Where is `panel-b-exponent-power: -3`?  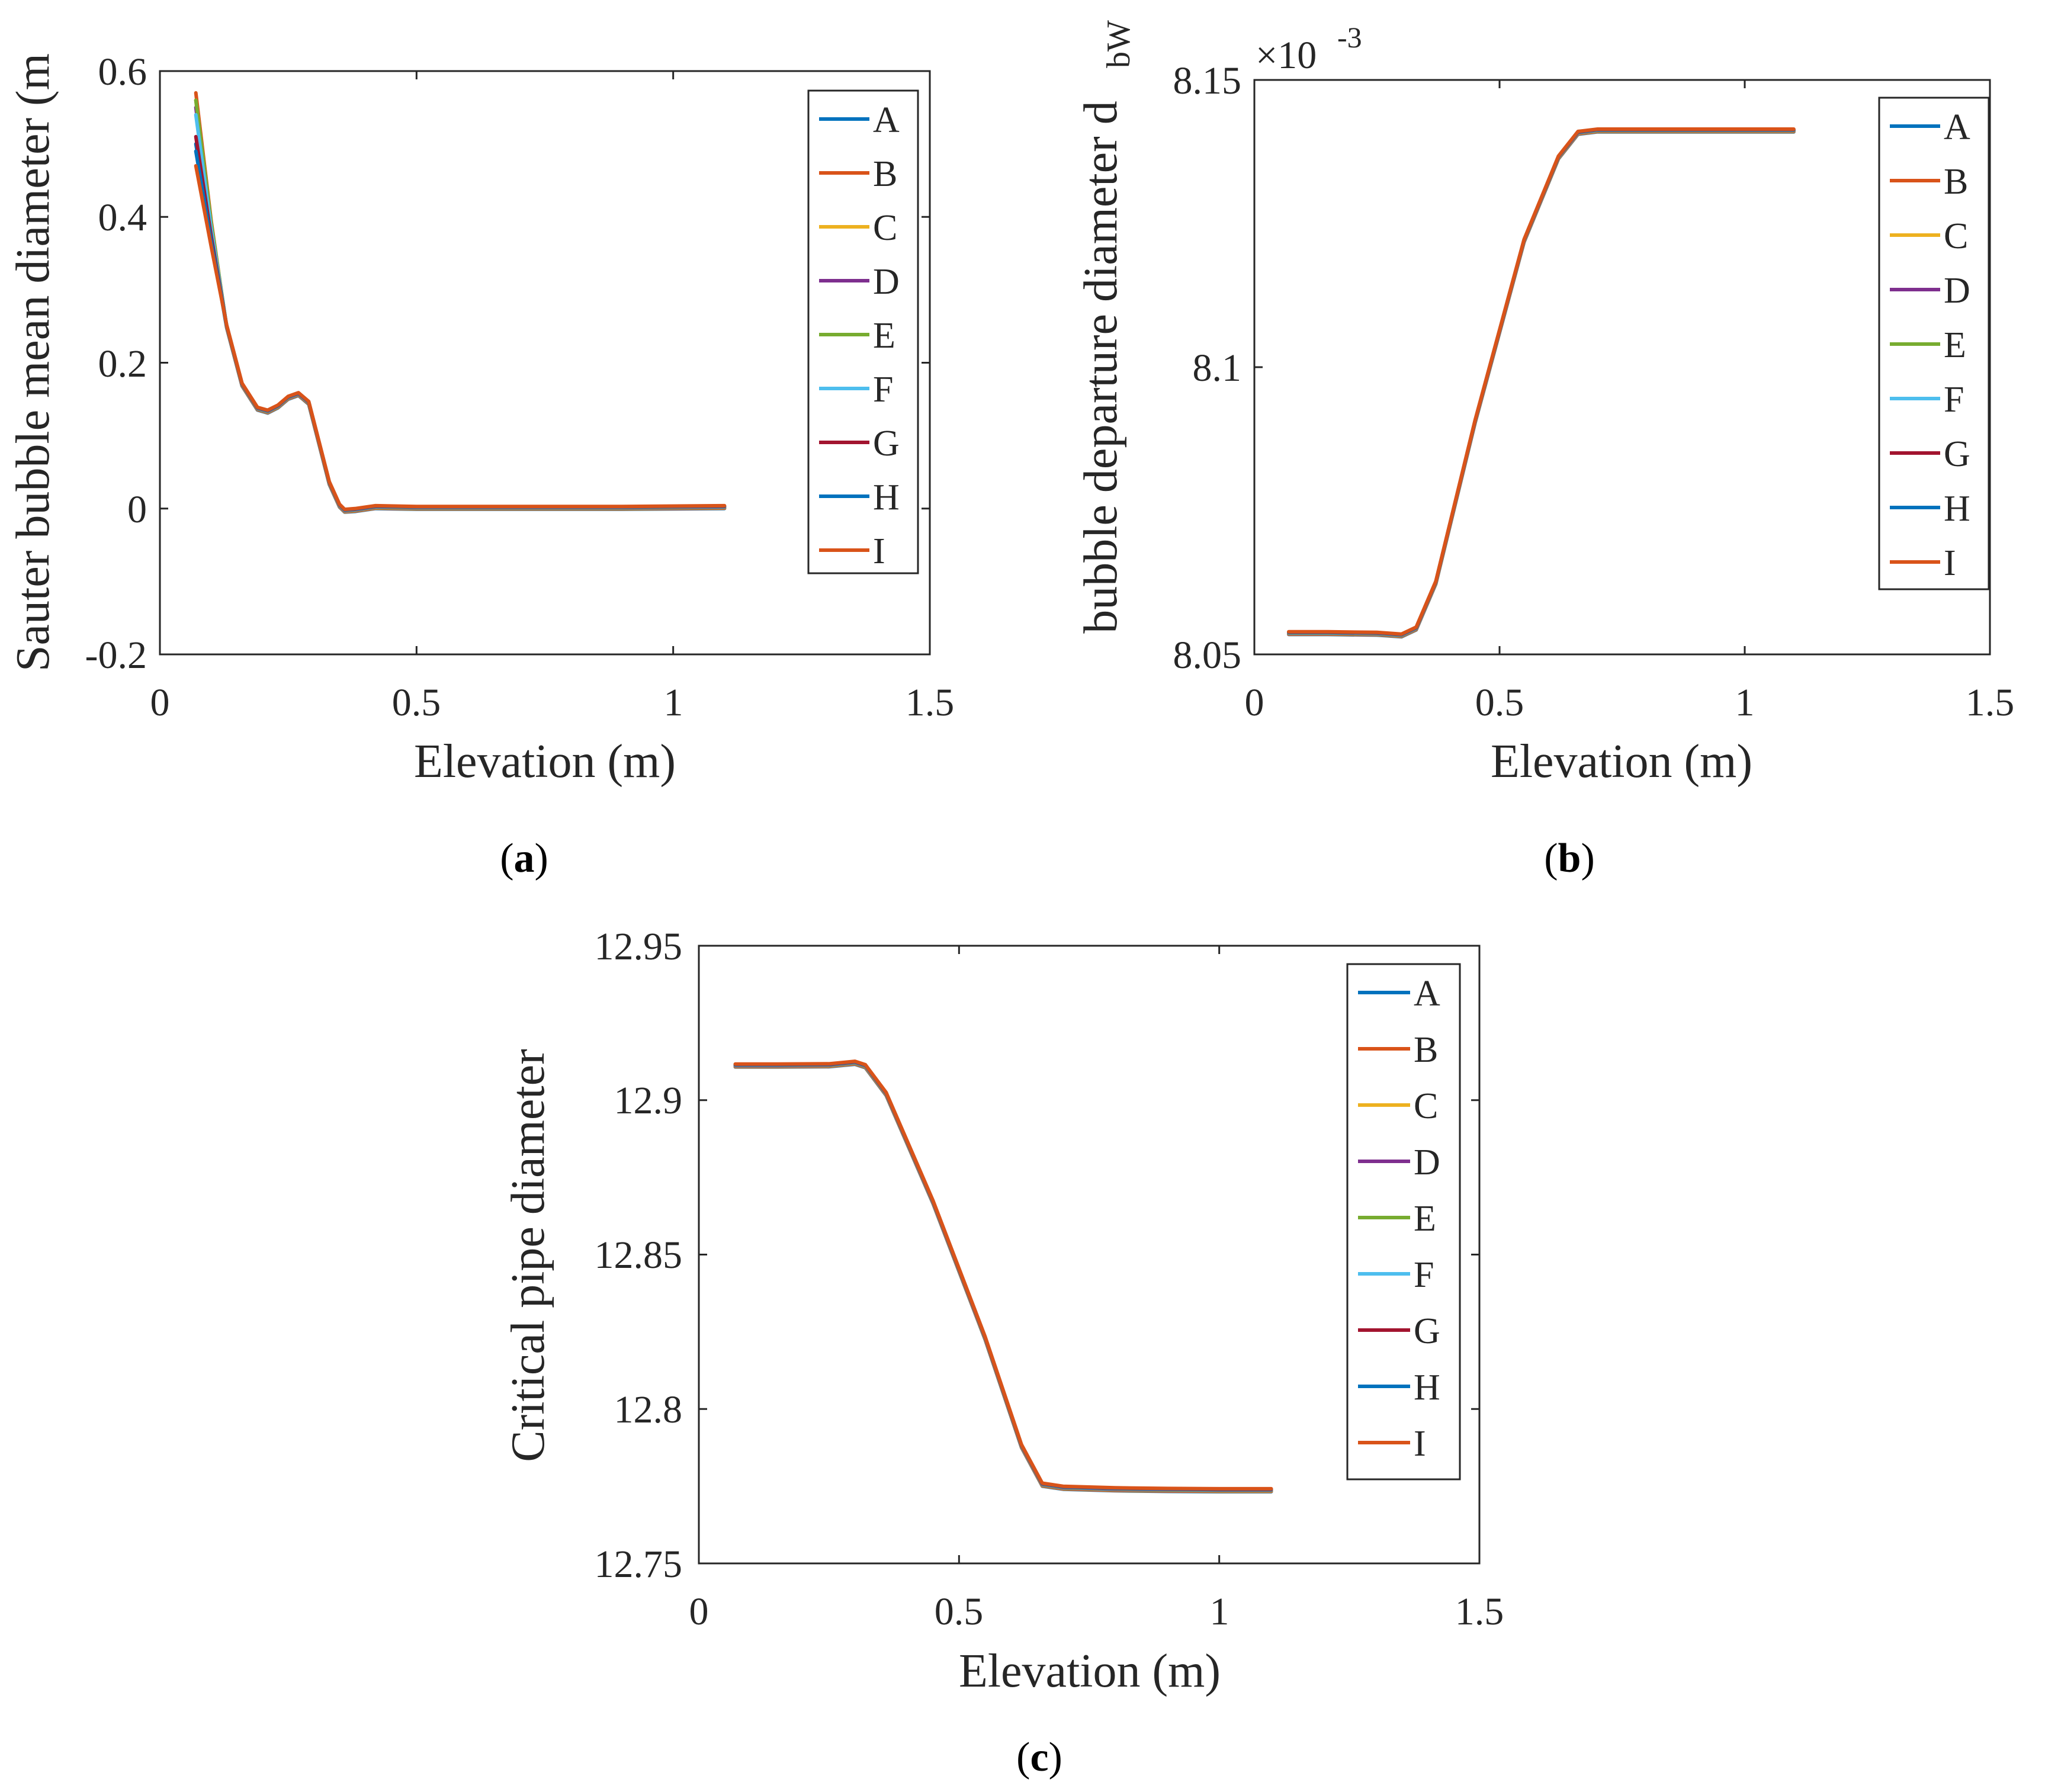
panel-b-exponent-power: -3 is located at coordinates (1350, 38).